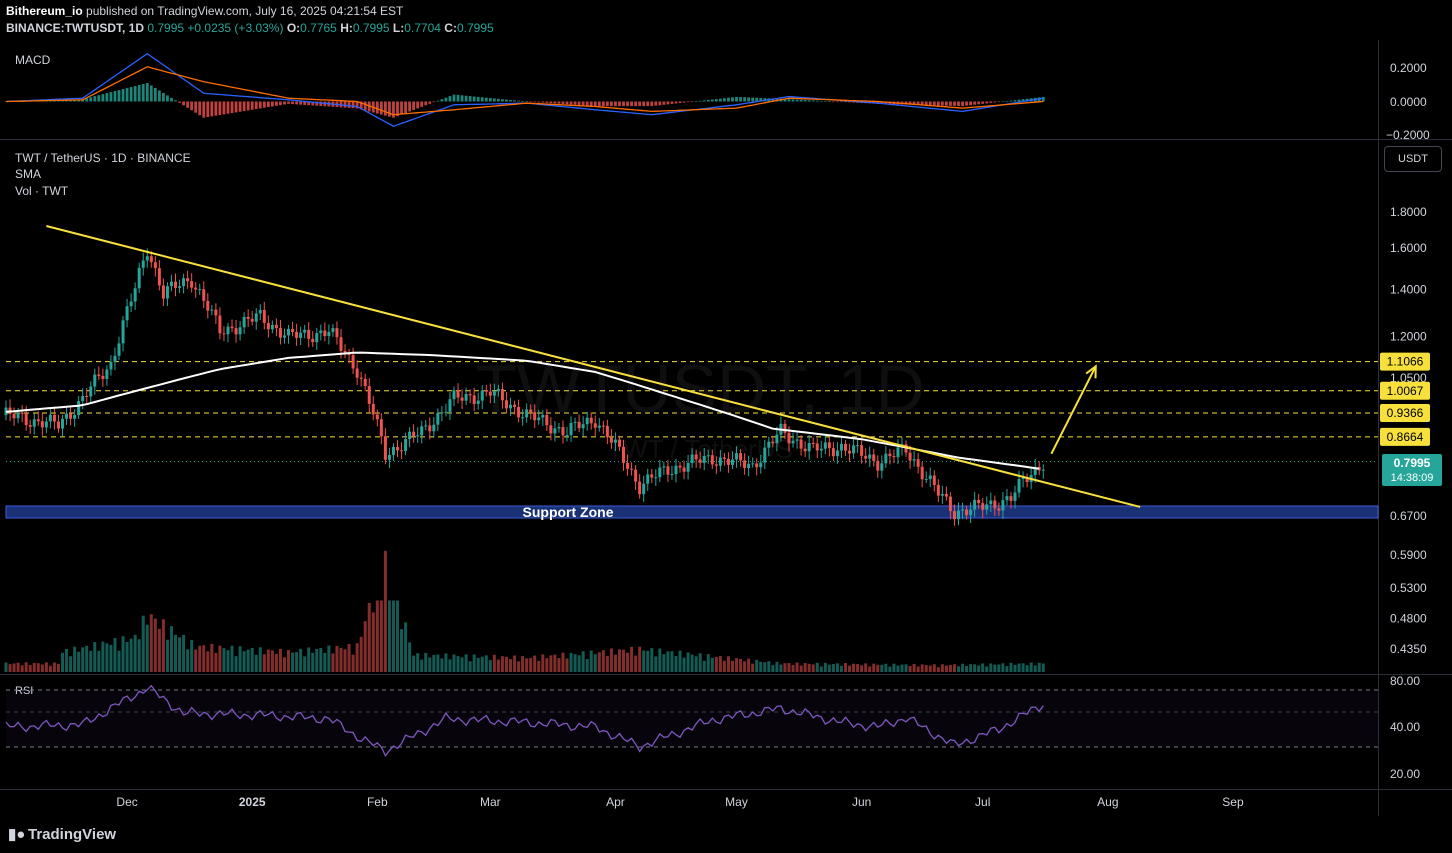 The width and height of the screenshot is (1452, 853). I want to click on projection-arrow, so click(1073, 409).